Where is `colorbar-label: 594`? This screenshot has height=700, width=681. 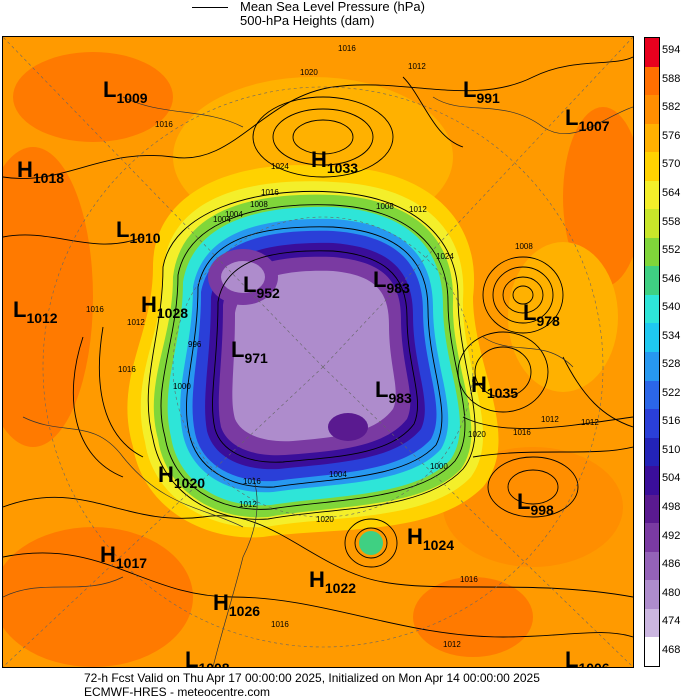
colorbar-label: 594 is located at coordinates (671, 50).